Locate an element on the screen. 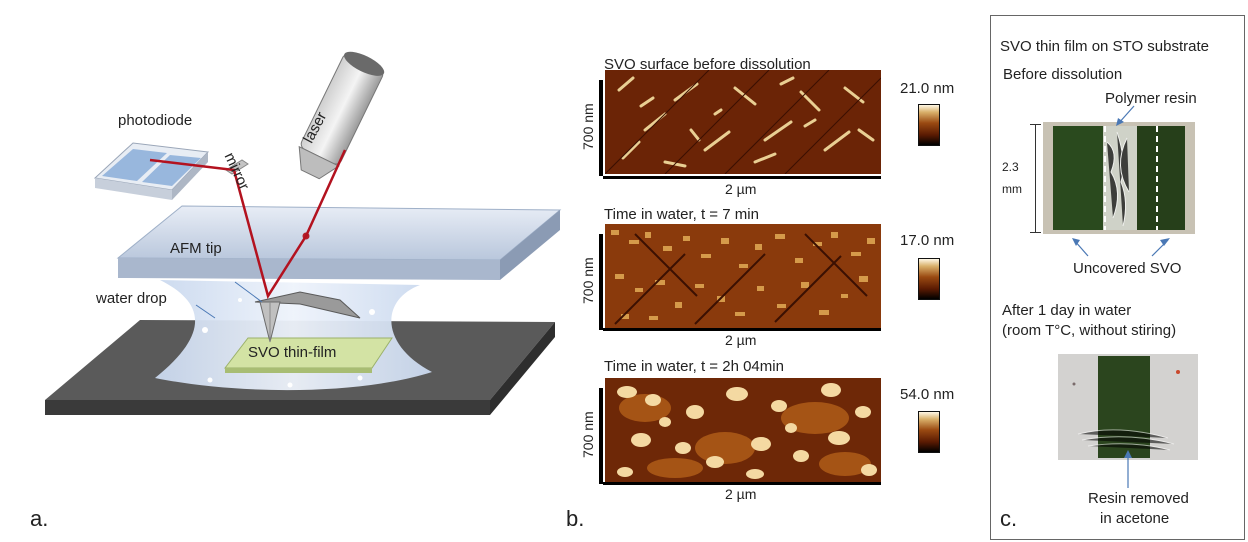 This screenshot has height=542, width=1248. afm-2-scalebar-x is located at coordinates (742, 329).